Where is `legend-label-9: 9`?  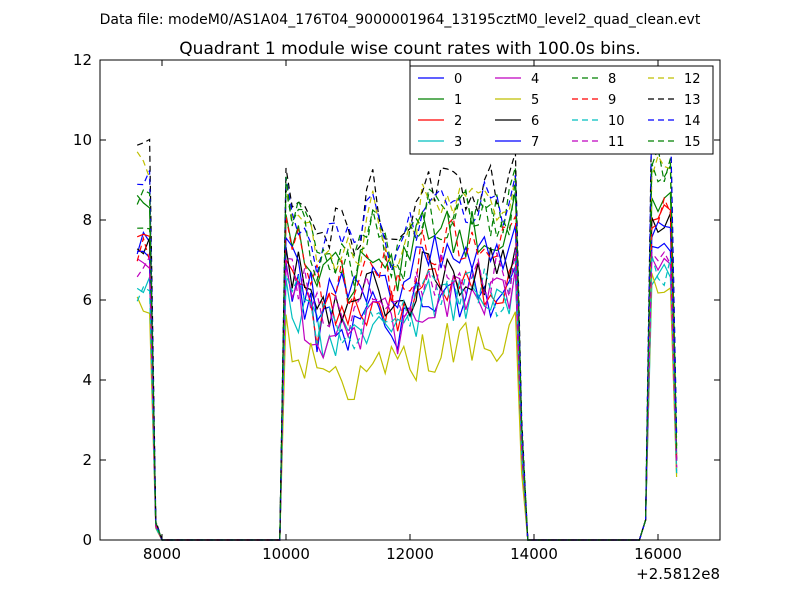 legend-label-9: 9 is located at coordinates (612, 100).